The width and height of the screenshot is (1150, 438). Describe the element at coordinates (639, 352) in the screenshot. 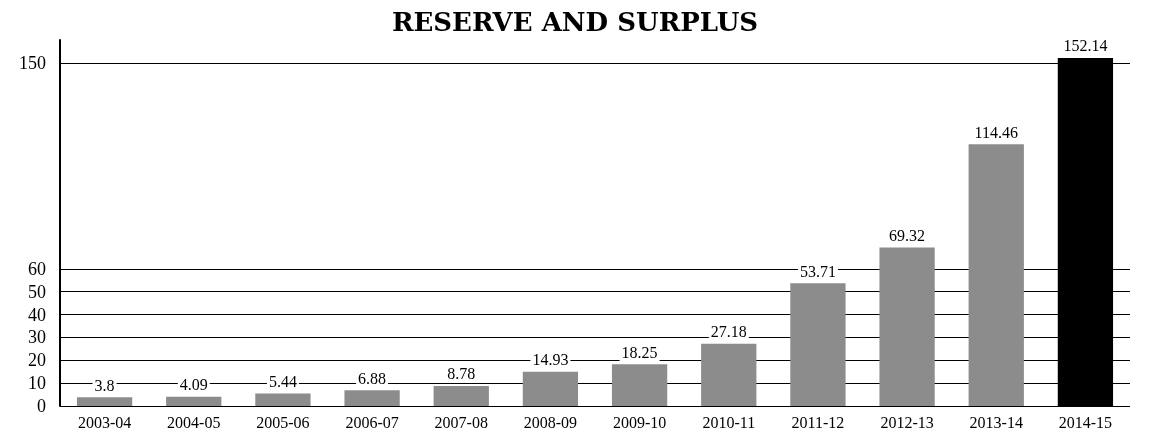

I see `data-label: 18.25` at that location.